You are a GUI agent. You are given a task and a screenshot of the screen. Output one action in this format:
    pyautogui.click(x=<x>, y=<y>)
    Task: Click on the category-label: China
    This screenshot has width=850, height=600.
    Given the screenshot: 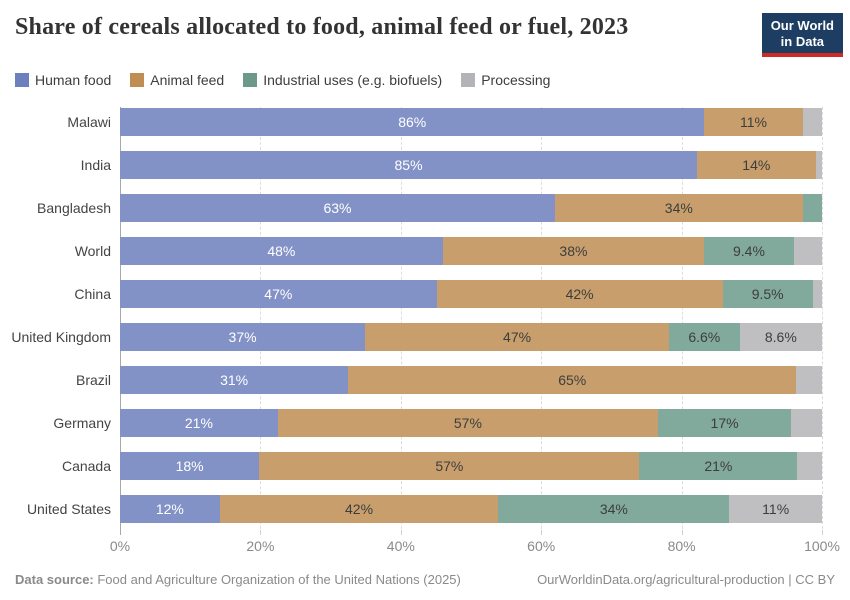 What is the action you would take?
    pyautogui.click(x=92, y=293)
    